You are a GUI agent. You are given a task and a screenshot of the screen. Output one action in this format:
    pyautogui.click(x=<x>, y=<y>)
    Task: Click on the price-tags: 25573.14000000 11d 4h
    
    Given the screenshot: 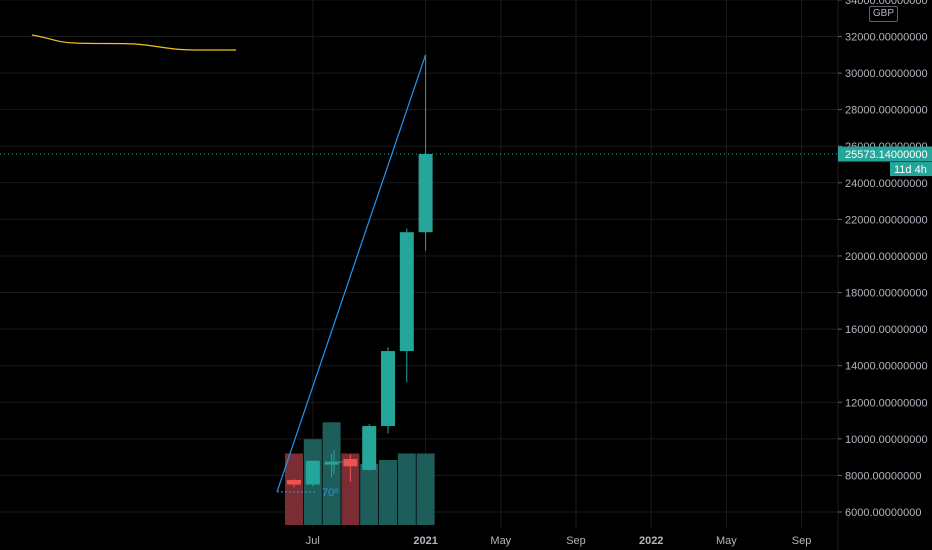 What is the action you would take?
    pyautogui.click(x=885, y=161)
    